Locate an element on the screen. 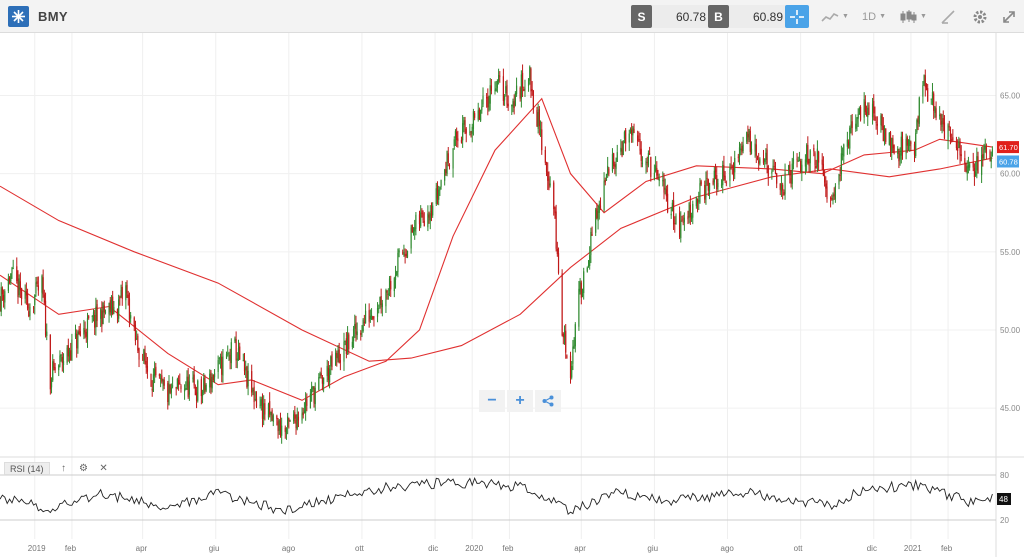 This screenshot has width=1024, height=557. price-axis: 65.00 60.00 55.00 50.00 45.00 is located at coordinates (1010, 253).